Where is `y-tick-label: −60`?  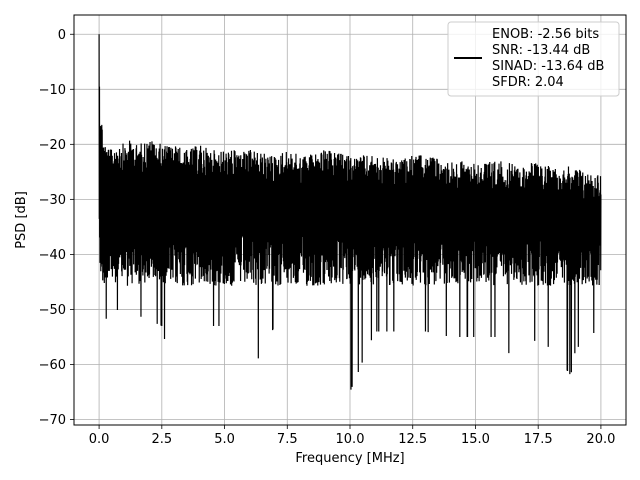 y-tick-label: −60 is located at coordinates (52, 365).